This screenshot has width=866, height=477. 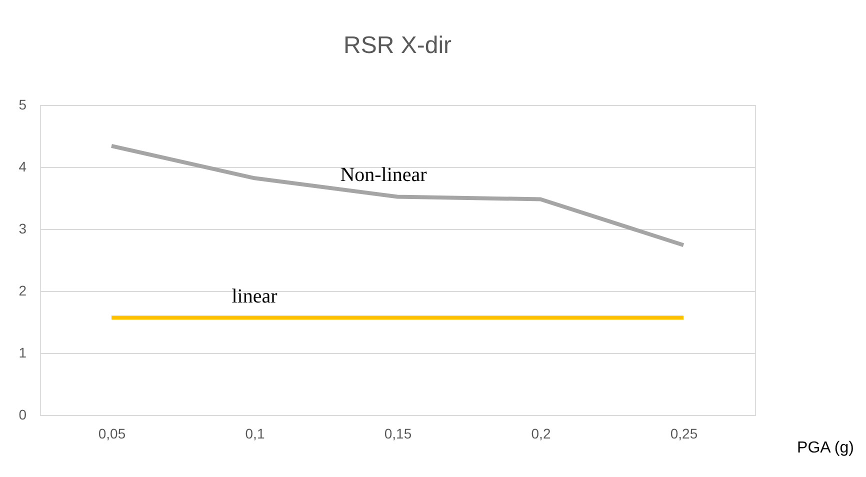 What do you see at coordinates (22, 166) in the screenshot?
I see `y-tick-label: 4` at bounding box center [22, 166].